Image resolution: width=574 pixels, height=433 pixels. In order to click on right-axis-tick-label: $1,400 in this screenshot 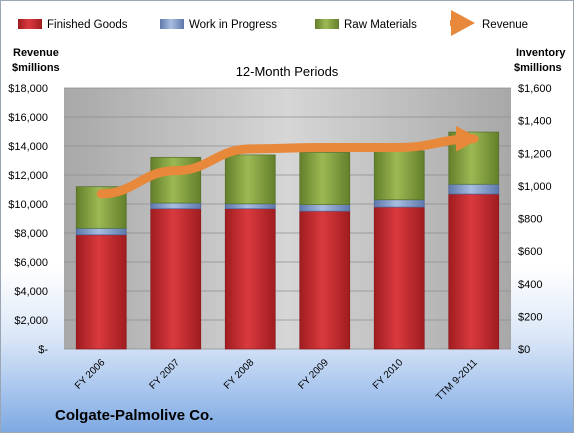, I will do `click(535, 122)`.